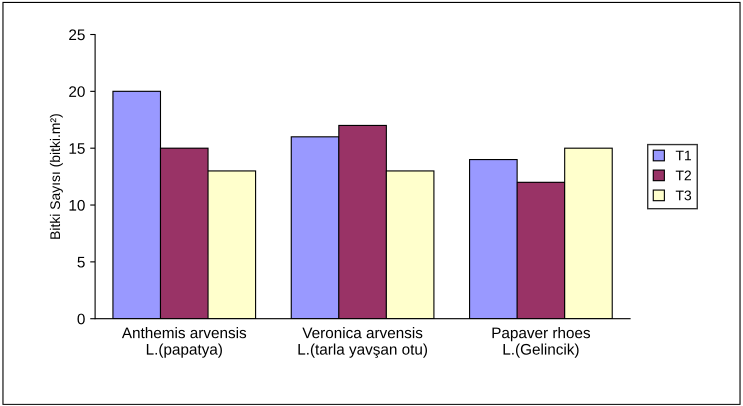  What do you see at coordinates (56, 176) in the screenshot?
I see `y-axis-title: Bitki Sayısı (bitki.m²)` at bounding box center [56, 176].